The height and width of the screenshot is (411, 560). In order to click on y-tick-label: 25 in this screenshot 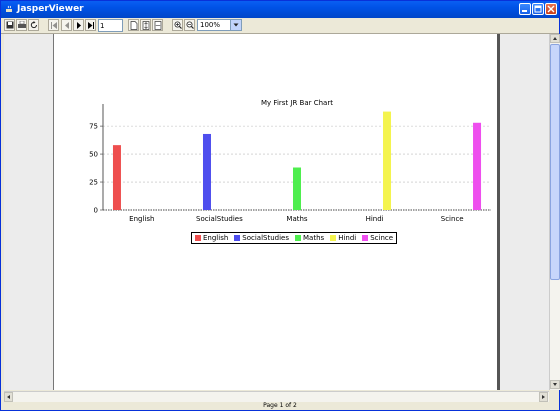, I will do `click(93, 183)`.